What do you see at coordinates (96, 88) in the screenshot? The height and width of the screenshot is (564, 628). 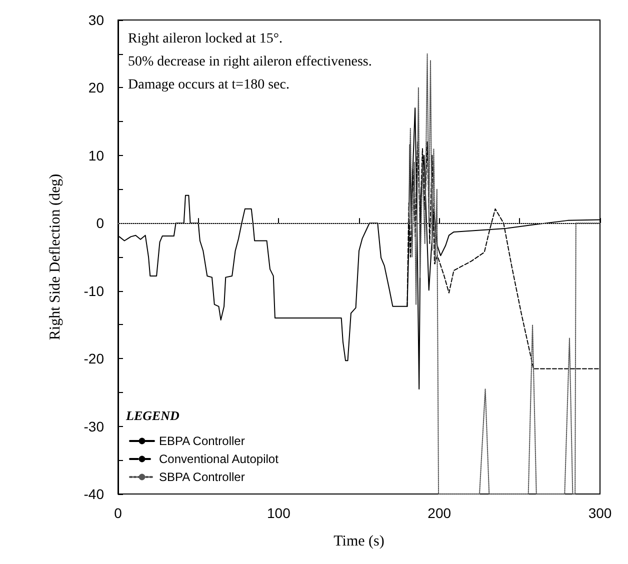 I see `y-tick-label: 20` at bounding box center [96, 88].